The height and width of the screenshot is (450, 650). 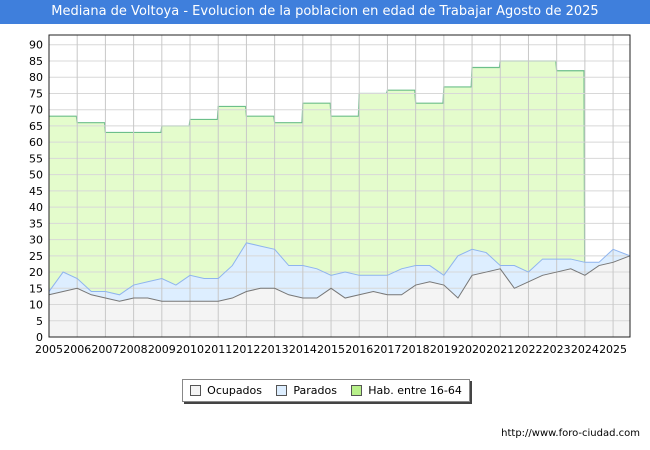 What do you see at coordinates (416, 349) in the screenshot?
I see `x-tick-label: 2018` at bounding box center [416, 349].